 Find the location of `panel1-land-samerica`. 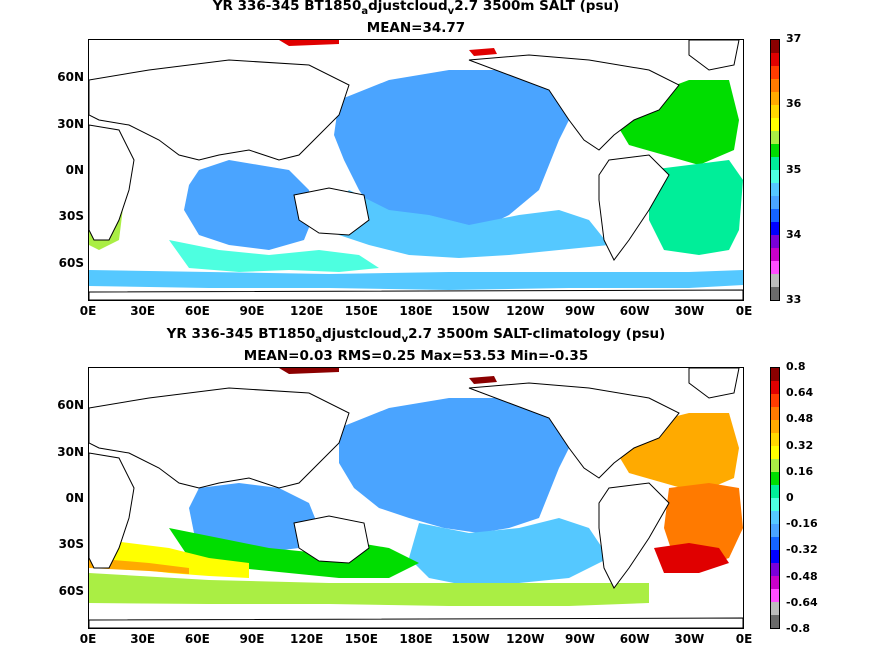

panel1-land-samerica is located at coordinates (634, 207).